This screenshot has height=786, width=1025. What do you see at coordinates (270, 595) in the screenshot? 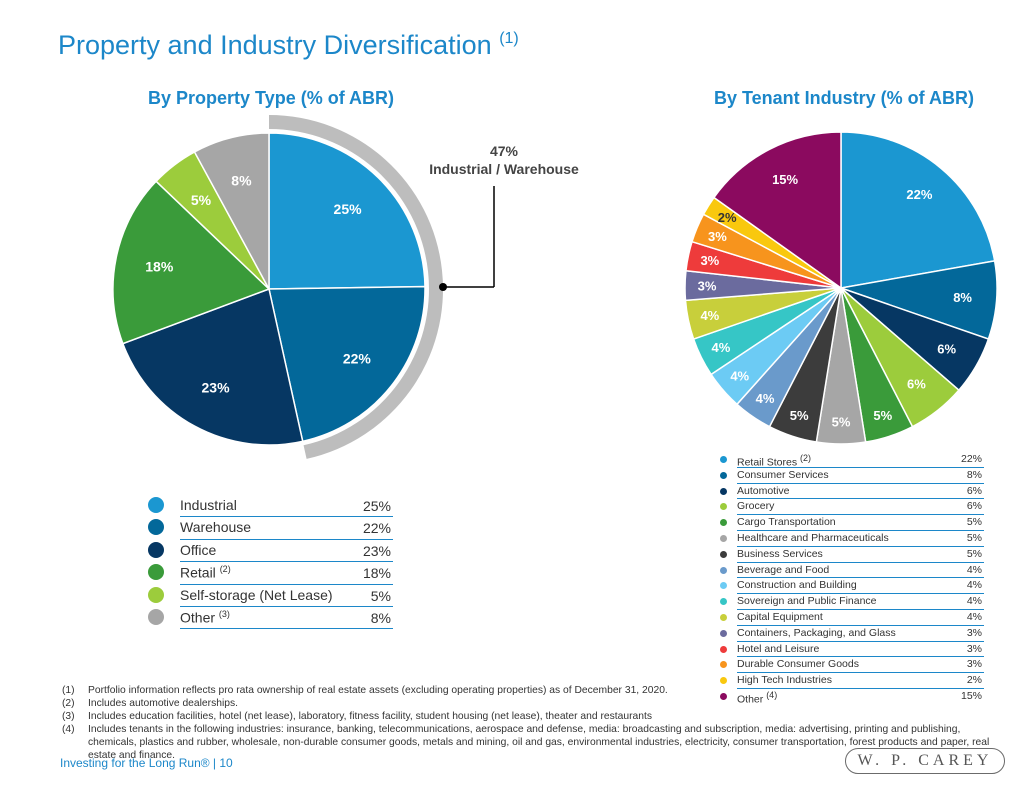
I see `legend-row-self-storage-net-lease: Self-storage (Net Lease) 5%` at bounding box center [270, 595].